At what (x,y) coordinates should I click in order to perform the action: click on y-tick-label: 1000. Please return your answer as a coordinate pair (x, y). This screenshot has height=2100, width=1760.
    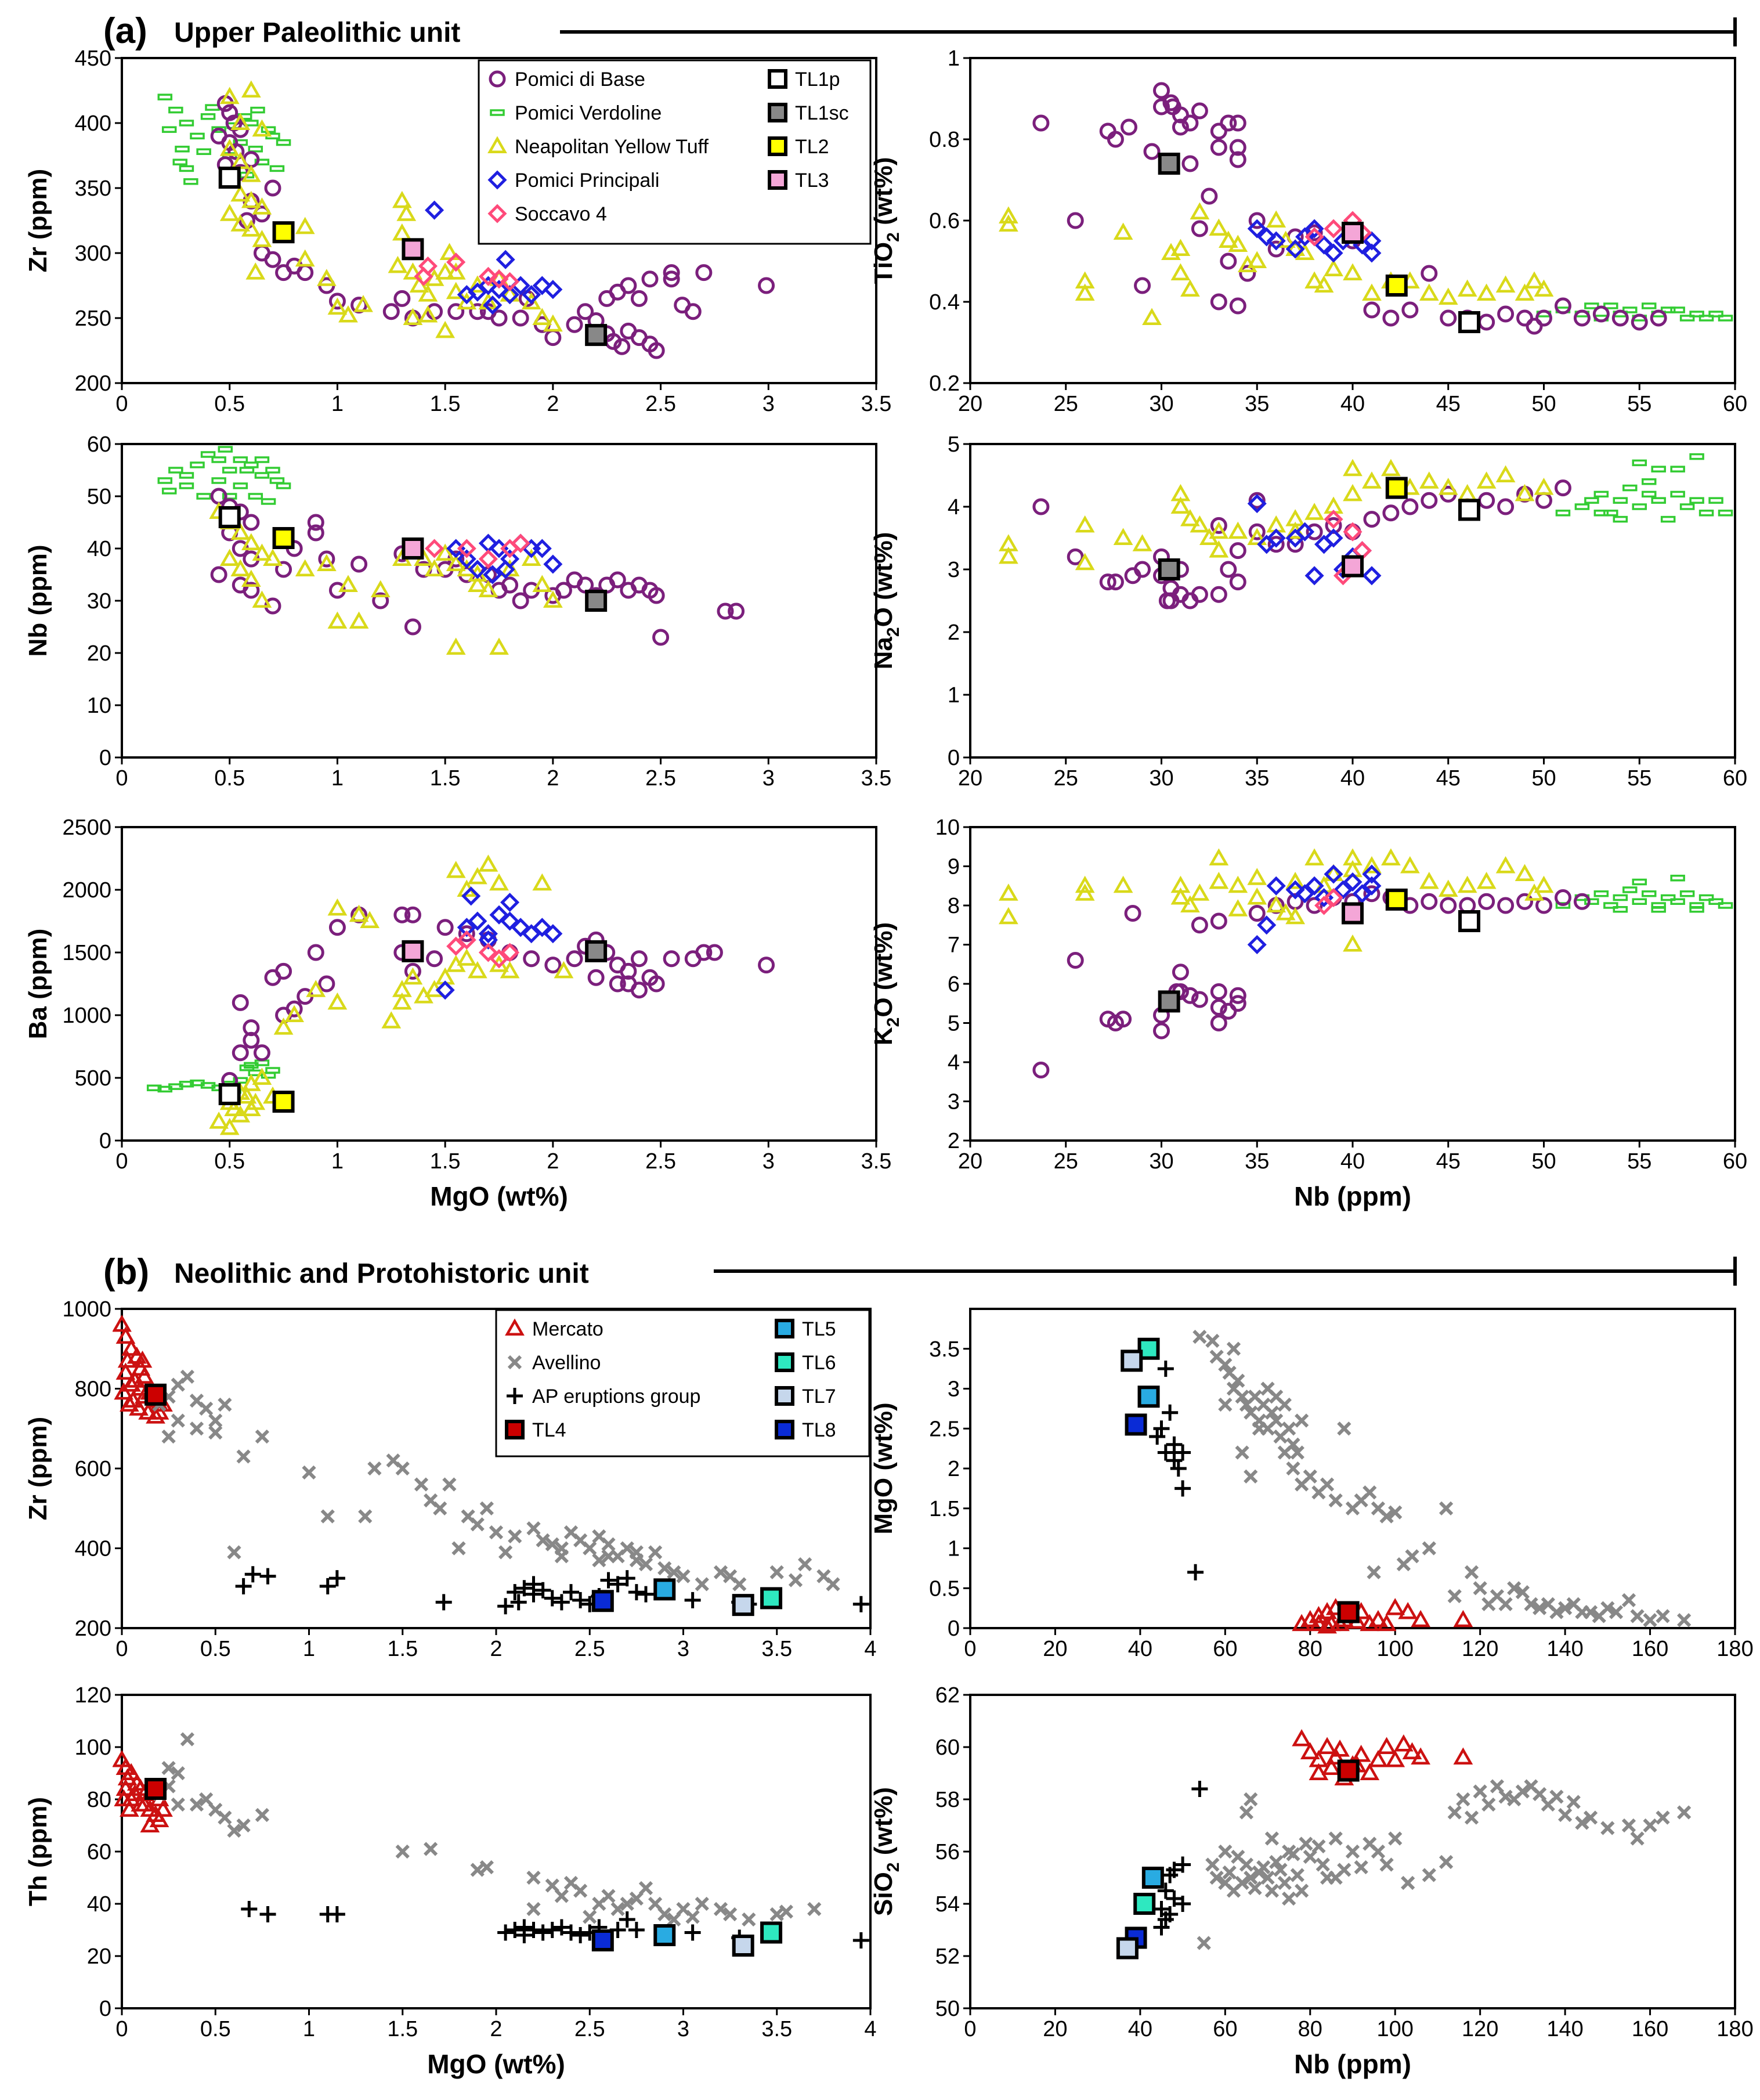
    Looking at the image, I should click on (86, 1309).